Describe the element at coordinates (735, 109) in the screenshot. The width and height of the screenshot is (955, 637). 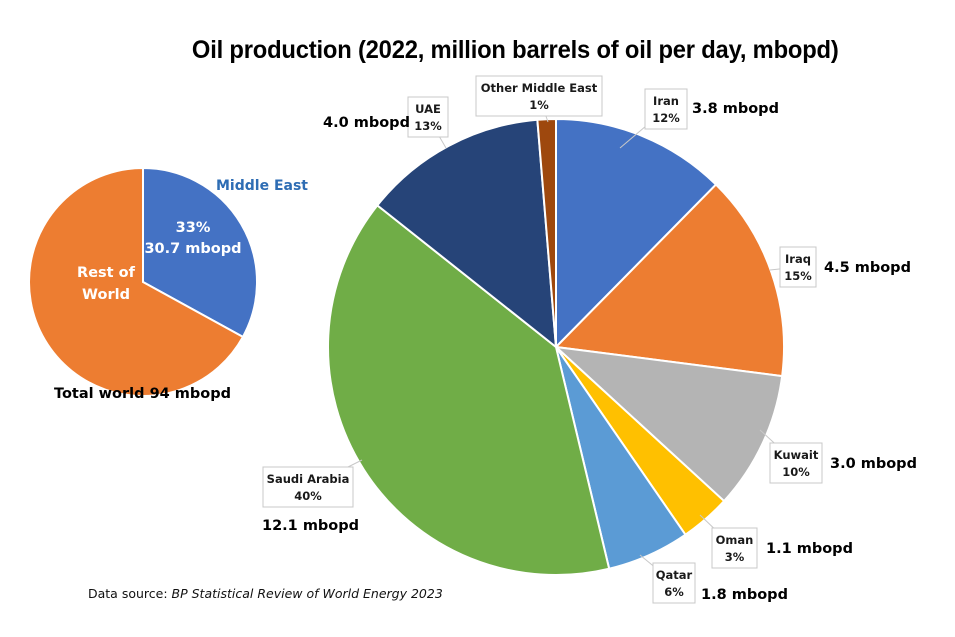
I see `slice-value-iran: 3.8 mbopd` at that location.